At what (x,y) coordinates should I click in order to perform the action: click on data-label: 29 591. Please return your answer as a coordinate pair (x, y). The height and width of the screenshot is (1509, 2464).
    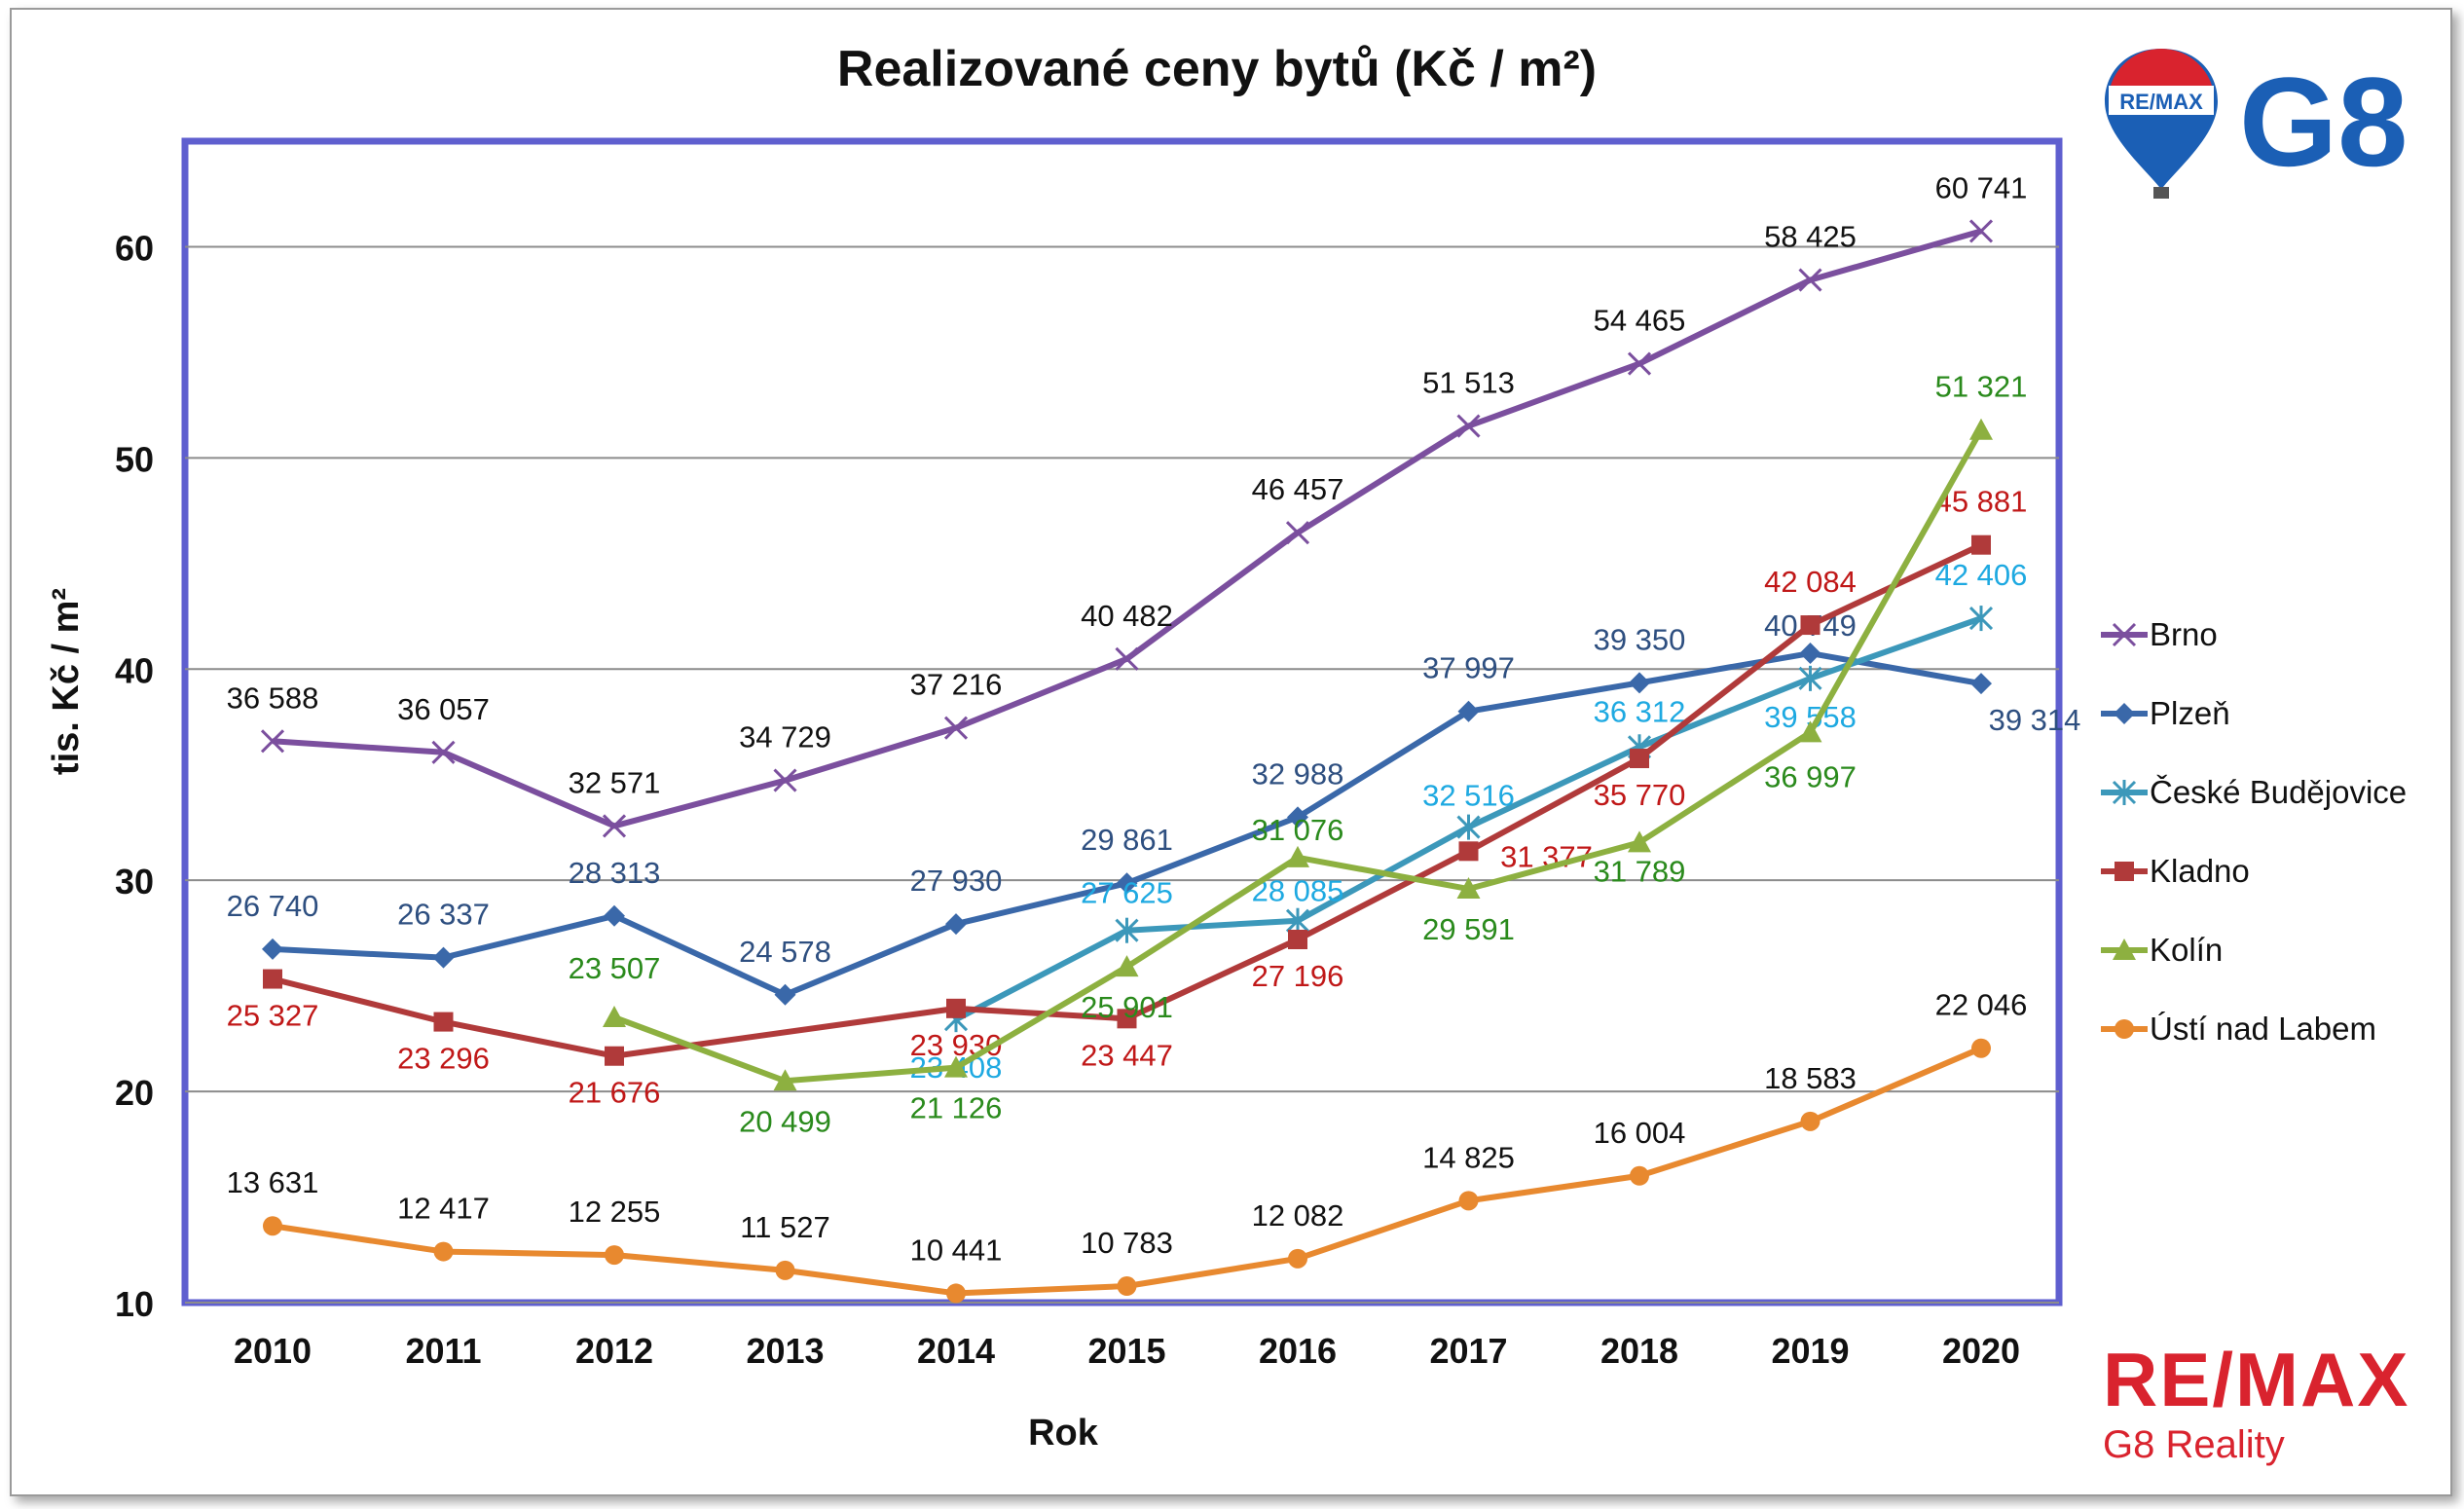
    Looking at the image, I should click on (1469, 929).